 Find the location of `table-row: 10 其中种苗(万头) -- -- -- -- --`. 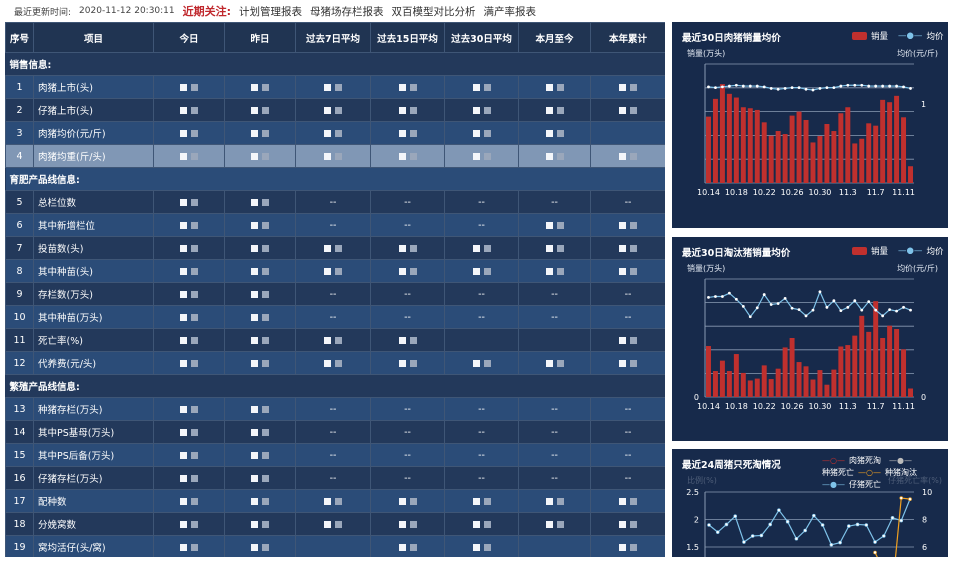

table-row: 10 其中种苗(万头) -- -- -- -- -- is located at coordinates (335, 317).